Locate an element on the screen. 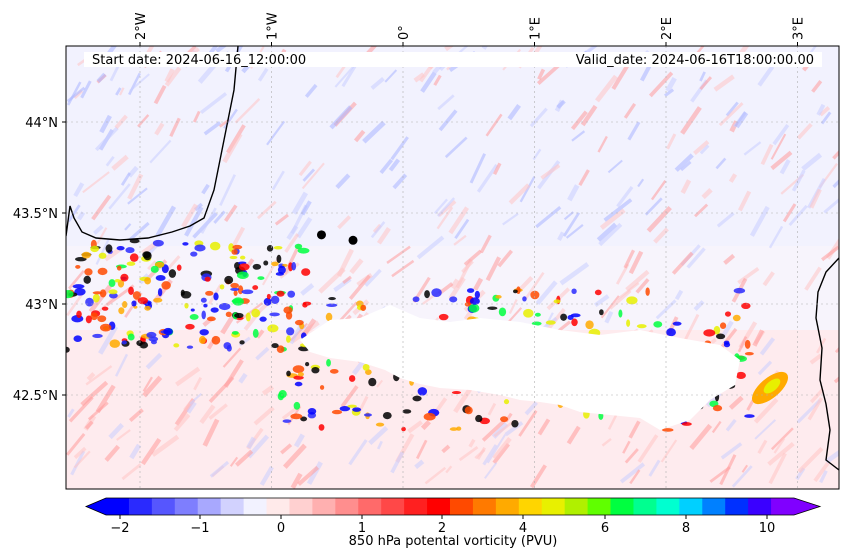 This screenshot has height=558, width=850. station-markers is located at coordinates (337, 237).